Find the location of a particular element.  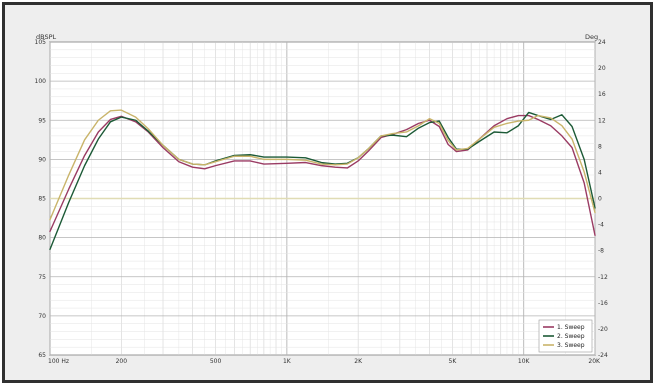

y2-tick-label: 4 is located at coordinates (600, 172).